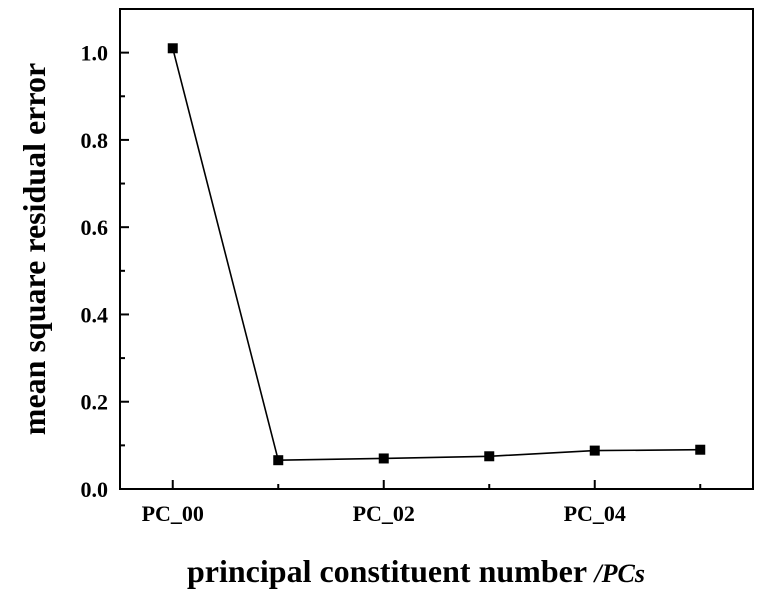 The height and width of the screenshot is (591, 769). What do you see at coordinates (34, 249) in the screenshot?
I see `y-axis-title: mean square residual error` at bounding box center [34, 249].